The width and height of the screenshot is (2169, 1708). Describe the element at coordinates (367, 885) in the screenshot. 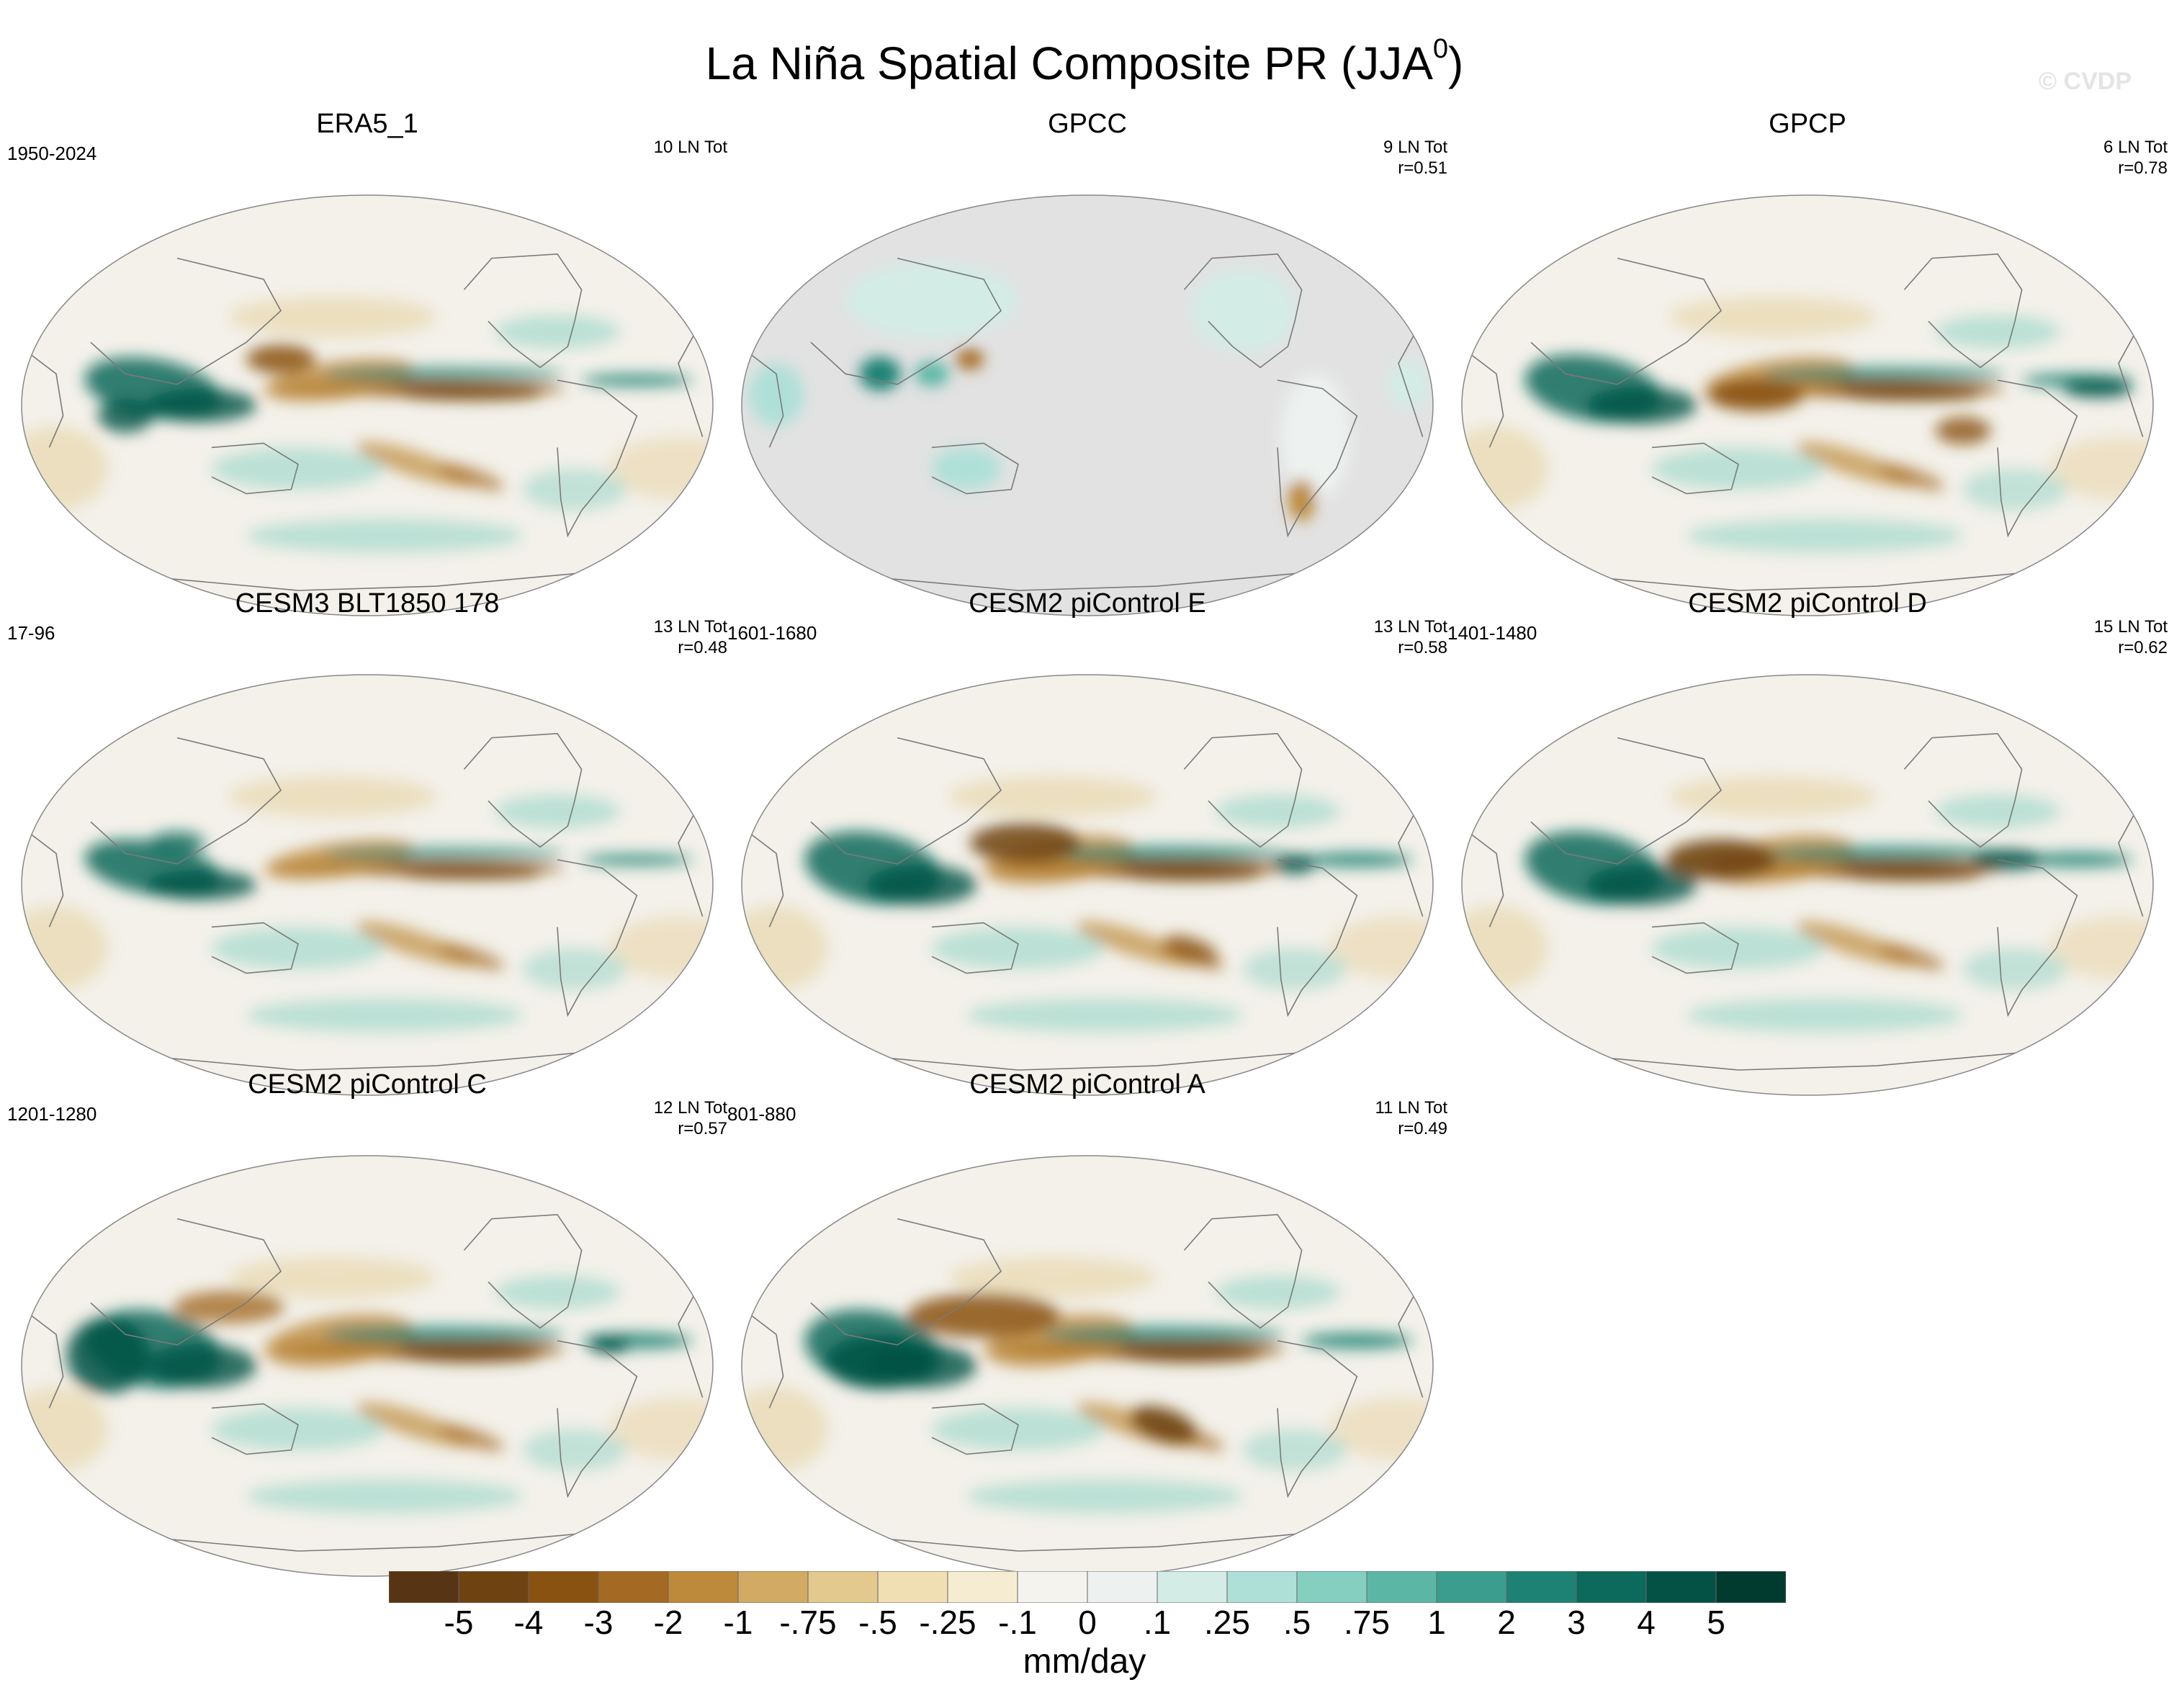

I see `map-cesm3` at that location.